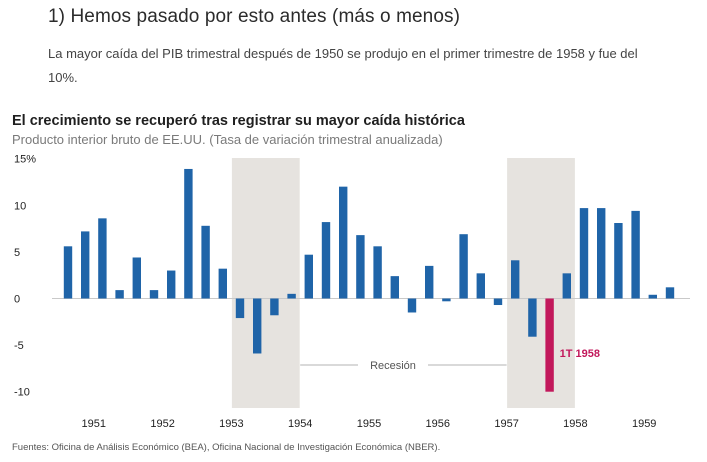 The height and width of the screenshot is (462, 707). What do you see at coordinates (119, 294) in the screenshot?
I see `bar-1951t4` at bounding box center [119, 294].